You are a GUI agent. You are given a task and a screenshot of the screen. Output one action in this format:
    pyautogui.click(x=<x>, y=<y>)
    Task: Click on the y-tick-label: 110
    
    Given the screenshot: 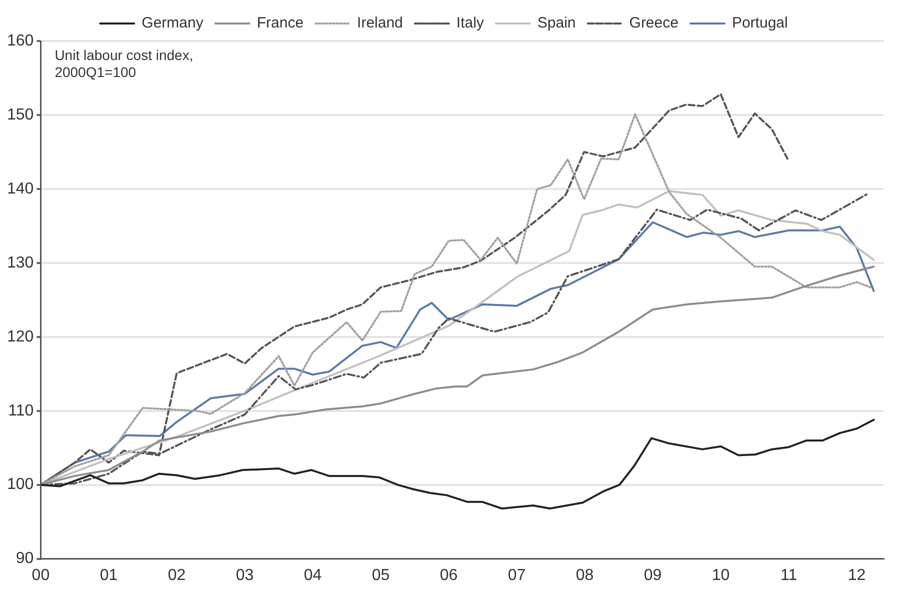 What is the action you would take?
    pyautogui.click(x=21, y=411)
    